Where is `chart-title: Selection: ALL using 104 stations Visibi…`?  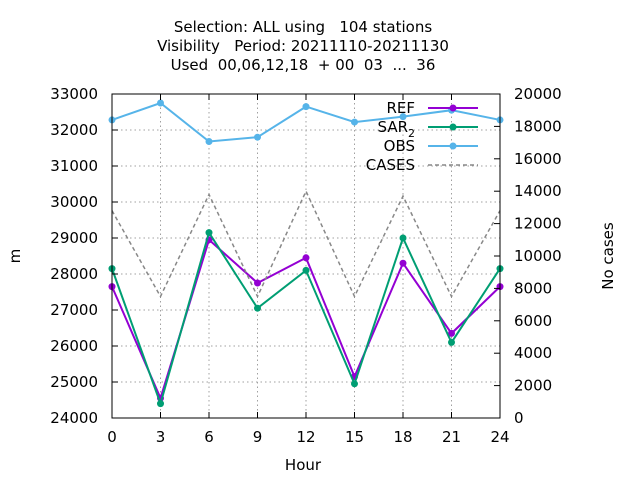
chart-title: Selection: ALL using 104 stations Visibi… is located at coordinates (303, 46).